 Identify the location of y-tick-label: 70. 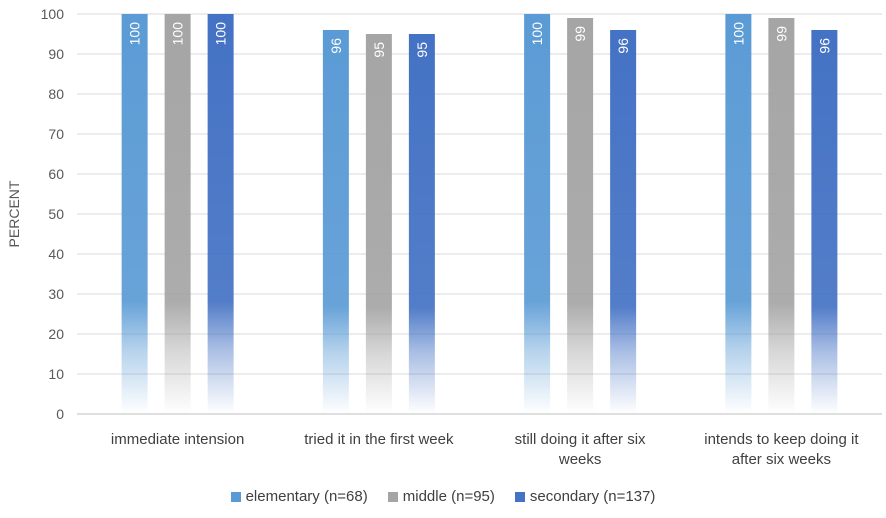
(56, 134).